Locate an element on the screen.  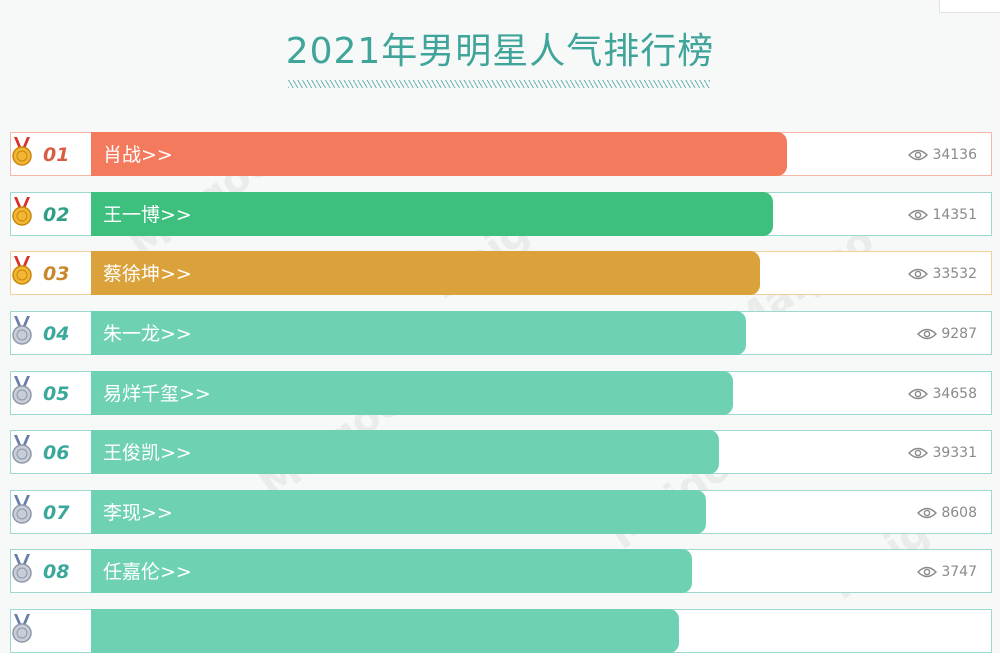
view-count-number: 9287 is located at coordinates (959, 334).